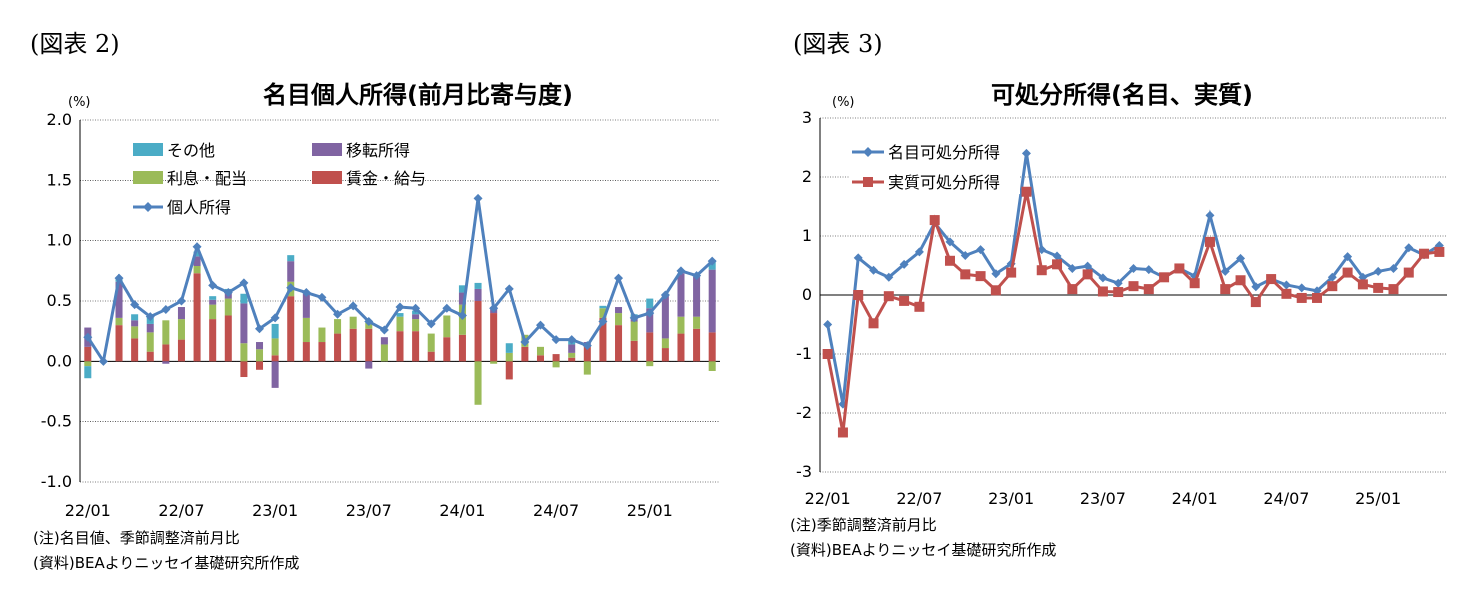 Image resolution: width=1476 pixels, height=605 pixels. What do you see at coordinates (207, 178) in the screenshot?
I see `left-legend-label: 利息・配当` at bounding box center [207, 178].